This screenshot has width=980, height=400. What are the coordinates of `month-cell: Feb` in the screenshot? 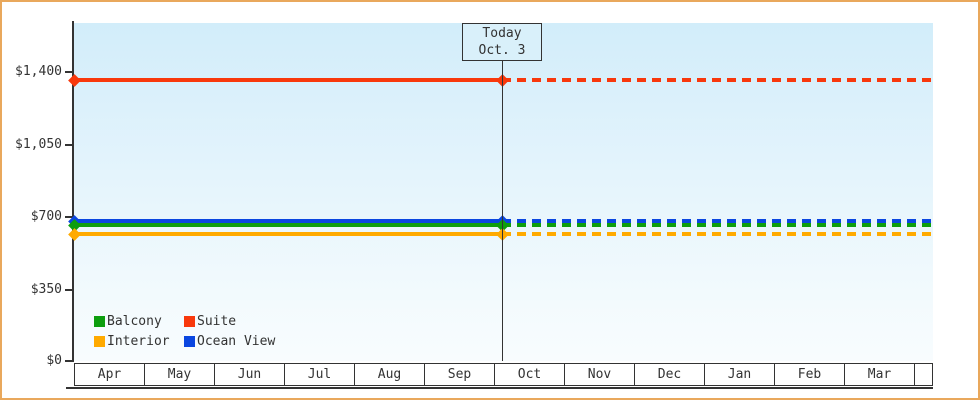 It's located at (810, 374).